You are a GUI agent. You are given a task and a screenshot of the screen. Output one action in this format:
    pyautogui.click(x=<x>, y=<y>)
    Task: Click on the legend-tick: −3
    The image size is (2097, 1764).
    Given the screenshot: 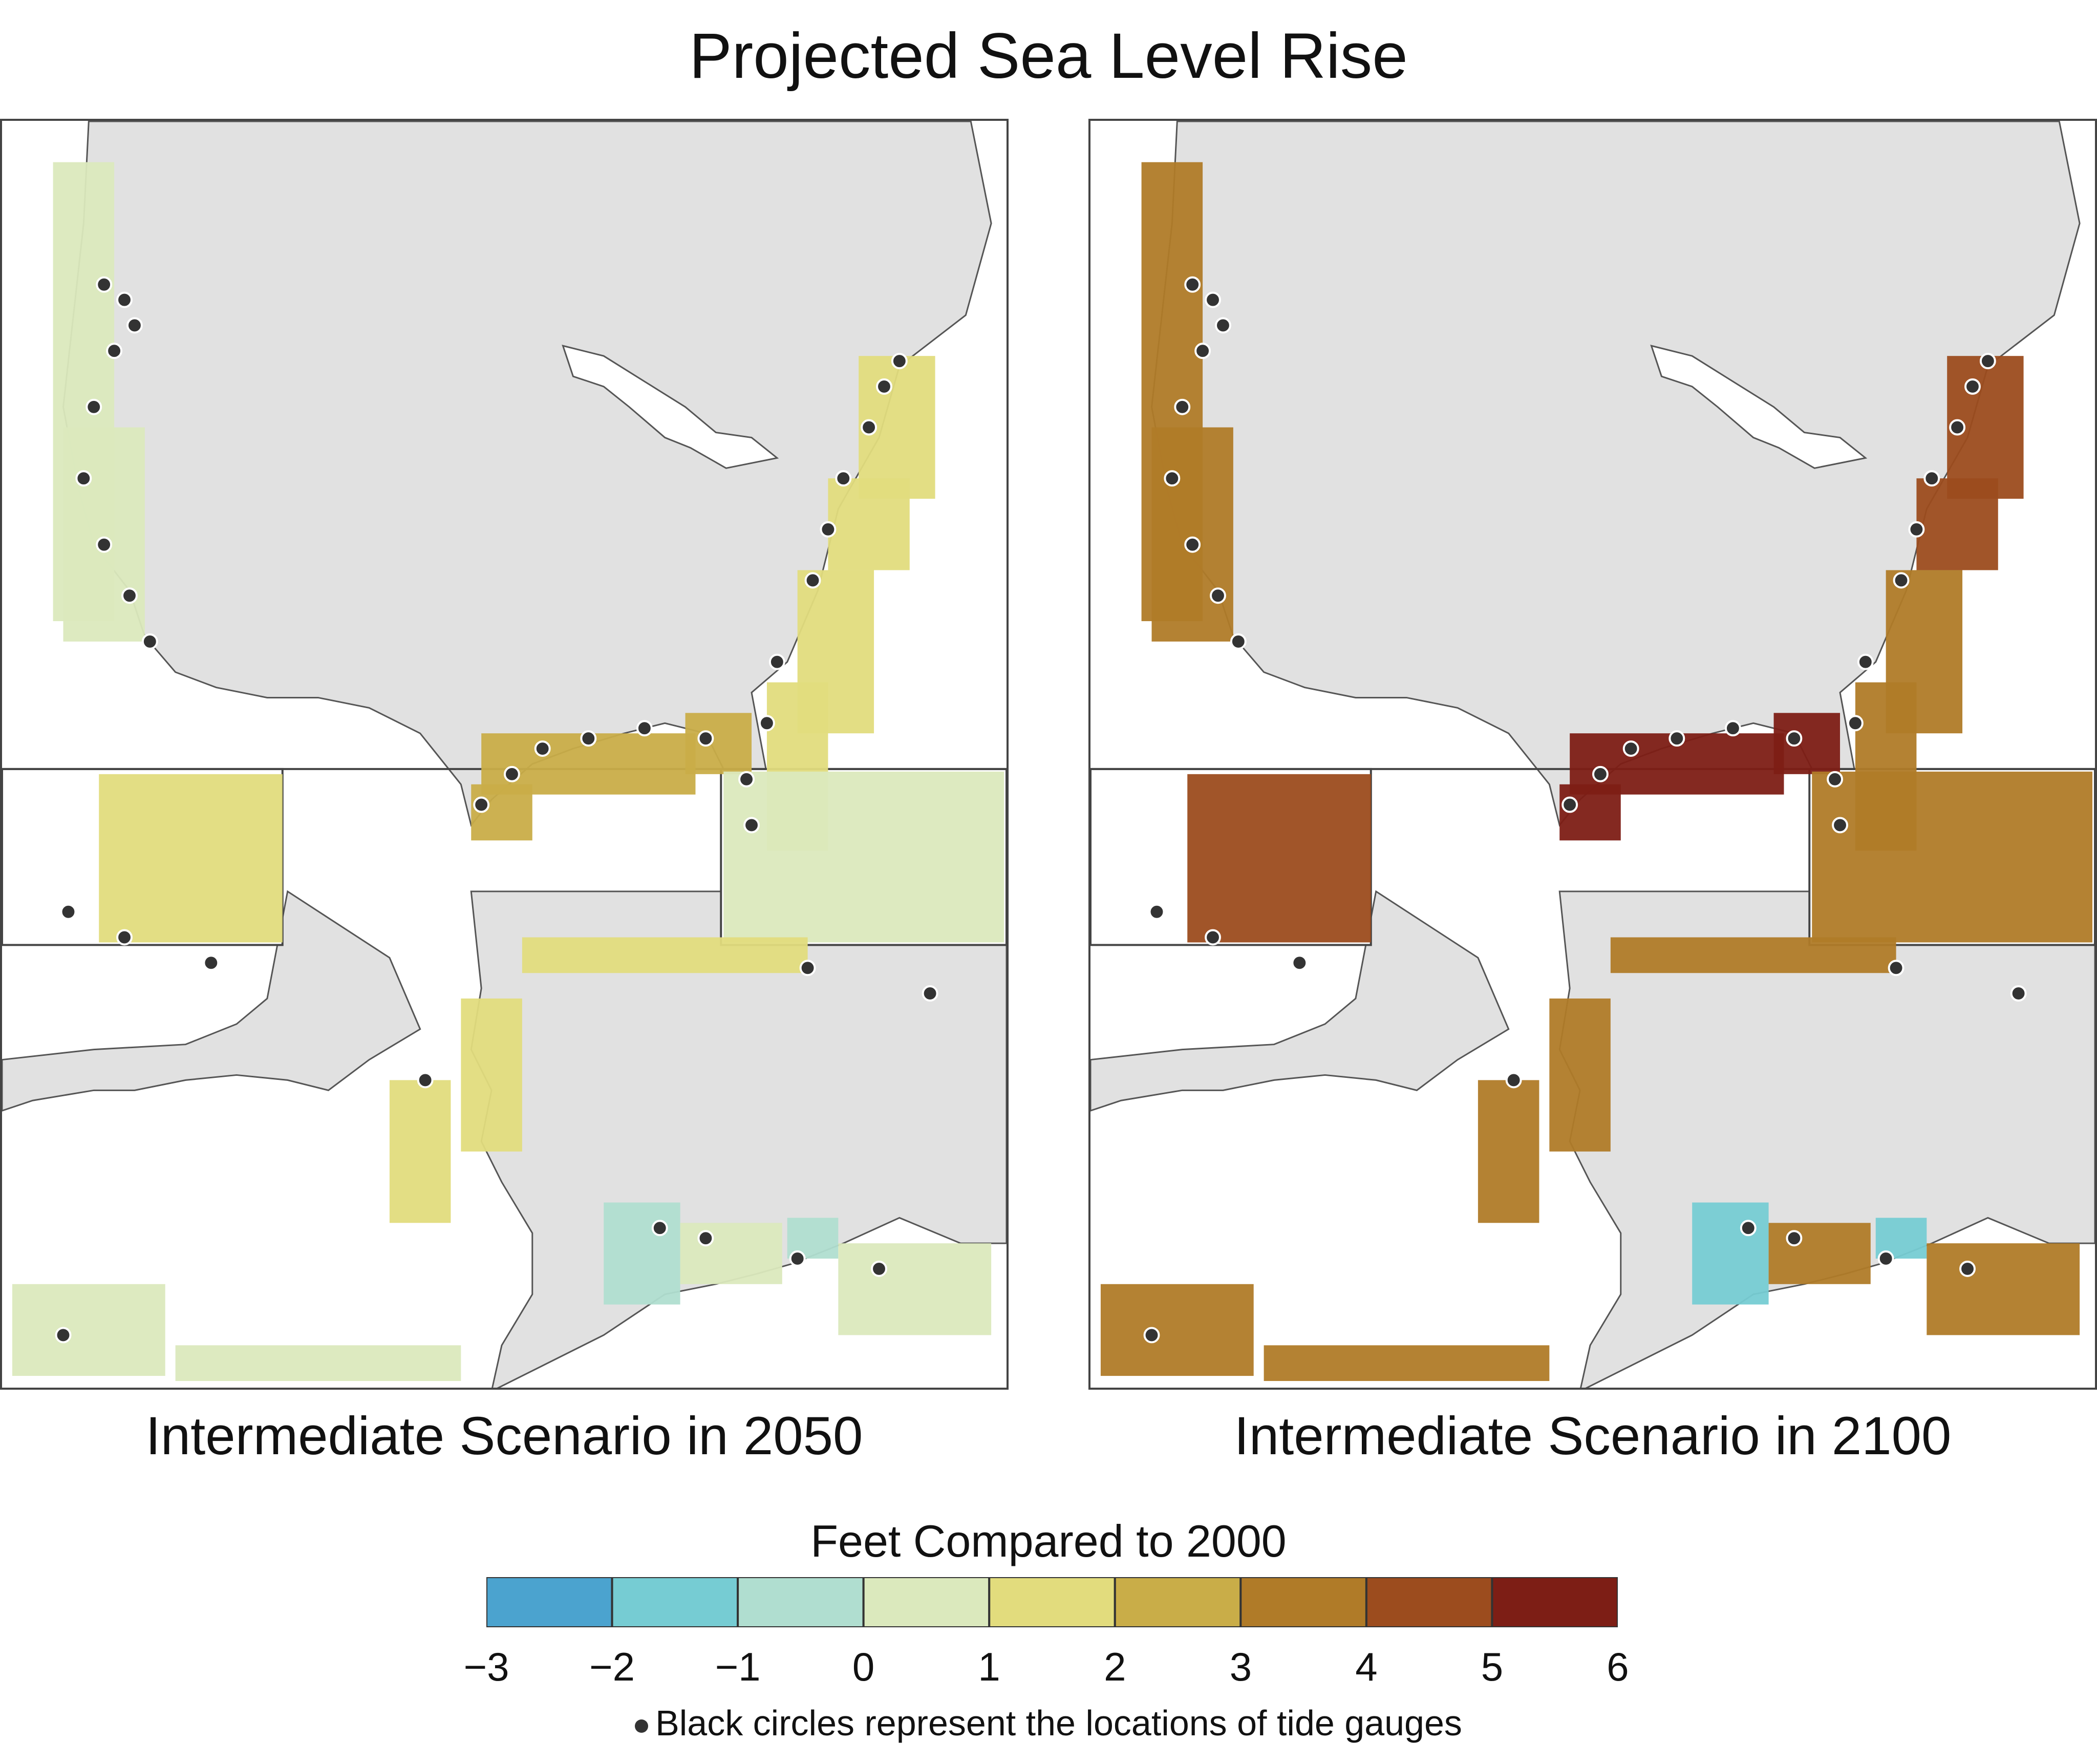 What is the action you would take?
    pyautogui.click(x=486, y=1666)
    